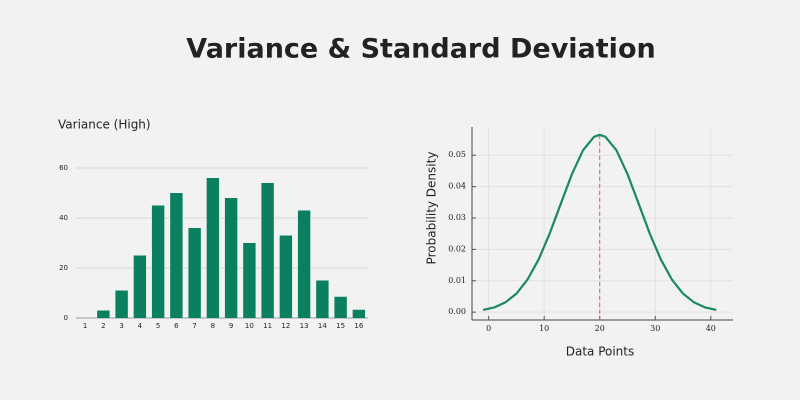 This screenshot has width=800, height=400. I want to click on x-tick-label: 1, so click(85, 326).